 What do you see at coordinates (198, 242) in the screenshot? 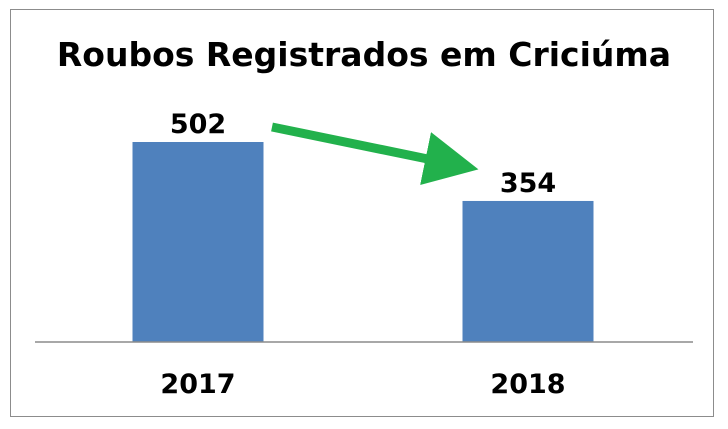
I see `bar-2017` at bounding box center [198, 242].